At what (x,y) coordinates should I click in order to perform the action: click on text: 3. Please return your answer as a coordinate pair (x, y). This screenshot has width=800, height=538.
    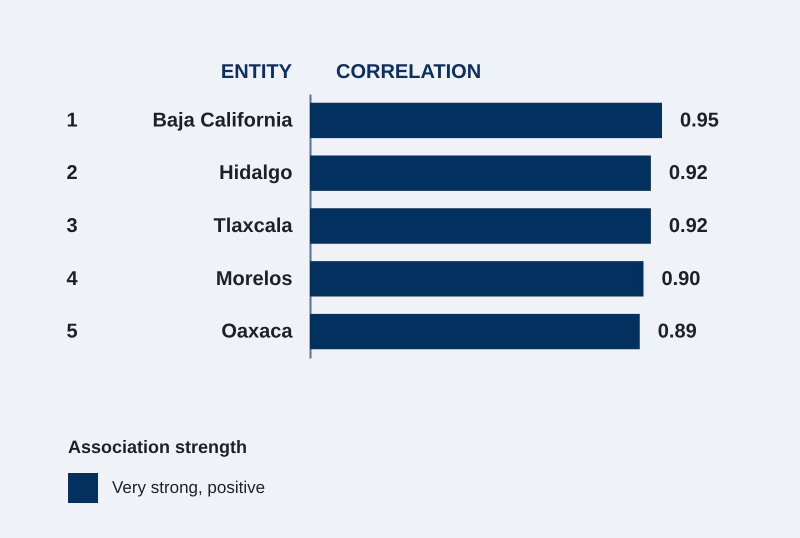
    Looking at the image, I should click on (72, 226).